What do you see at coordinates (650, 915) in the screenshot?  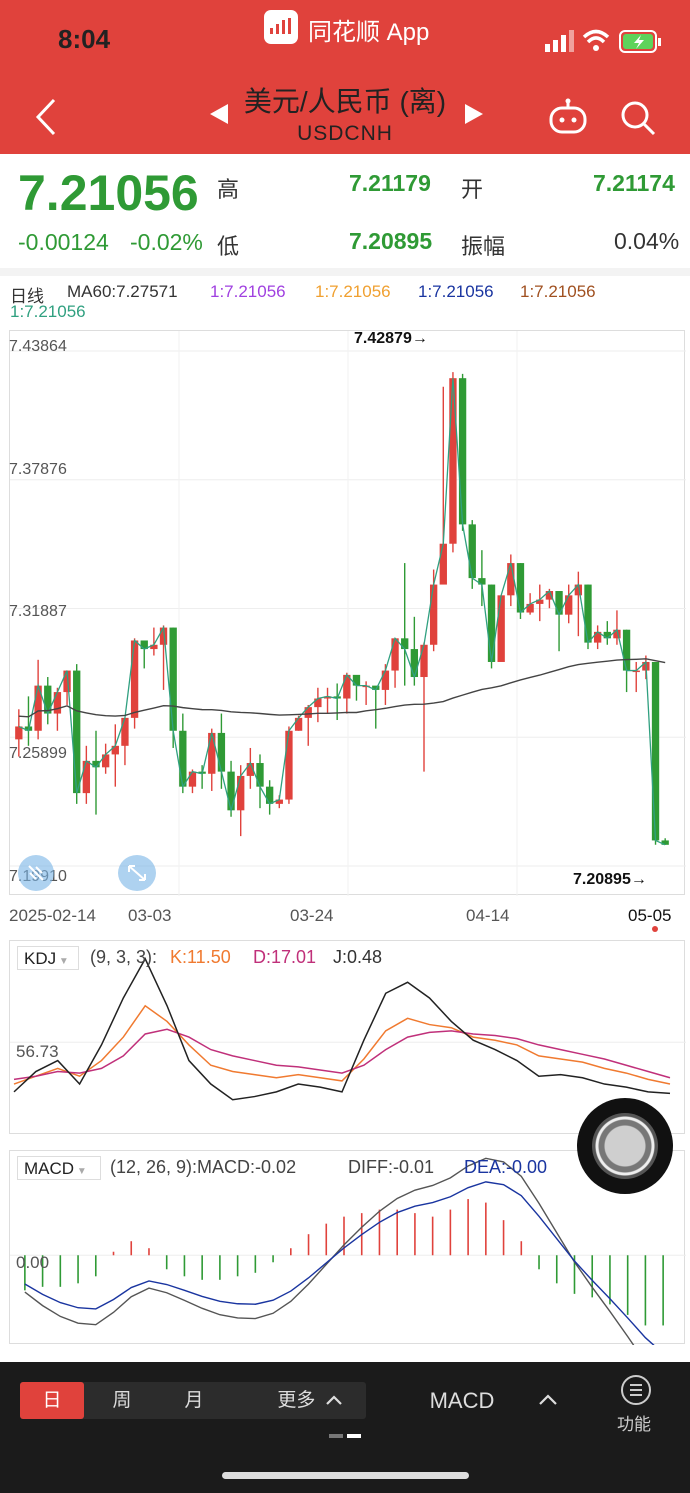 I see `x-label-5: 05-05` at bounding box center [650, 915].